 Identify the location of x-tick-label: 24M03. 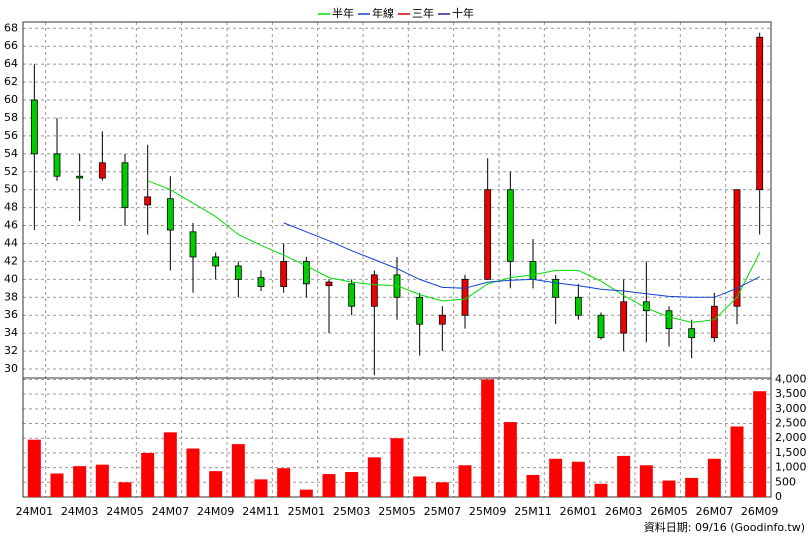
(80, 511).